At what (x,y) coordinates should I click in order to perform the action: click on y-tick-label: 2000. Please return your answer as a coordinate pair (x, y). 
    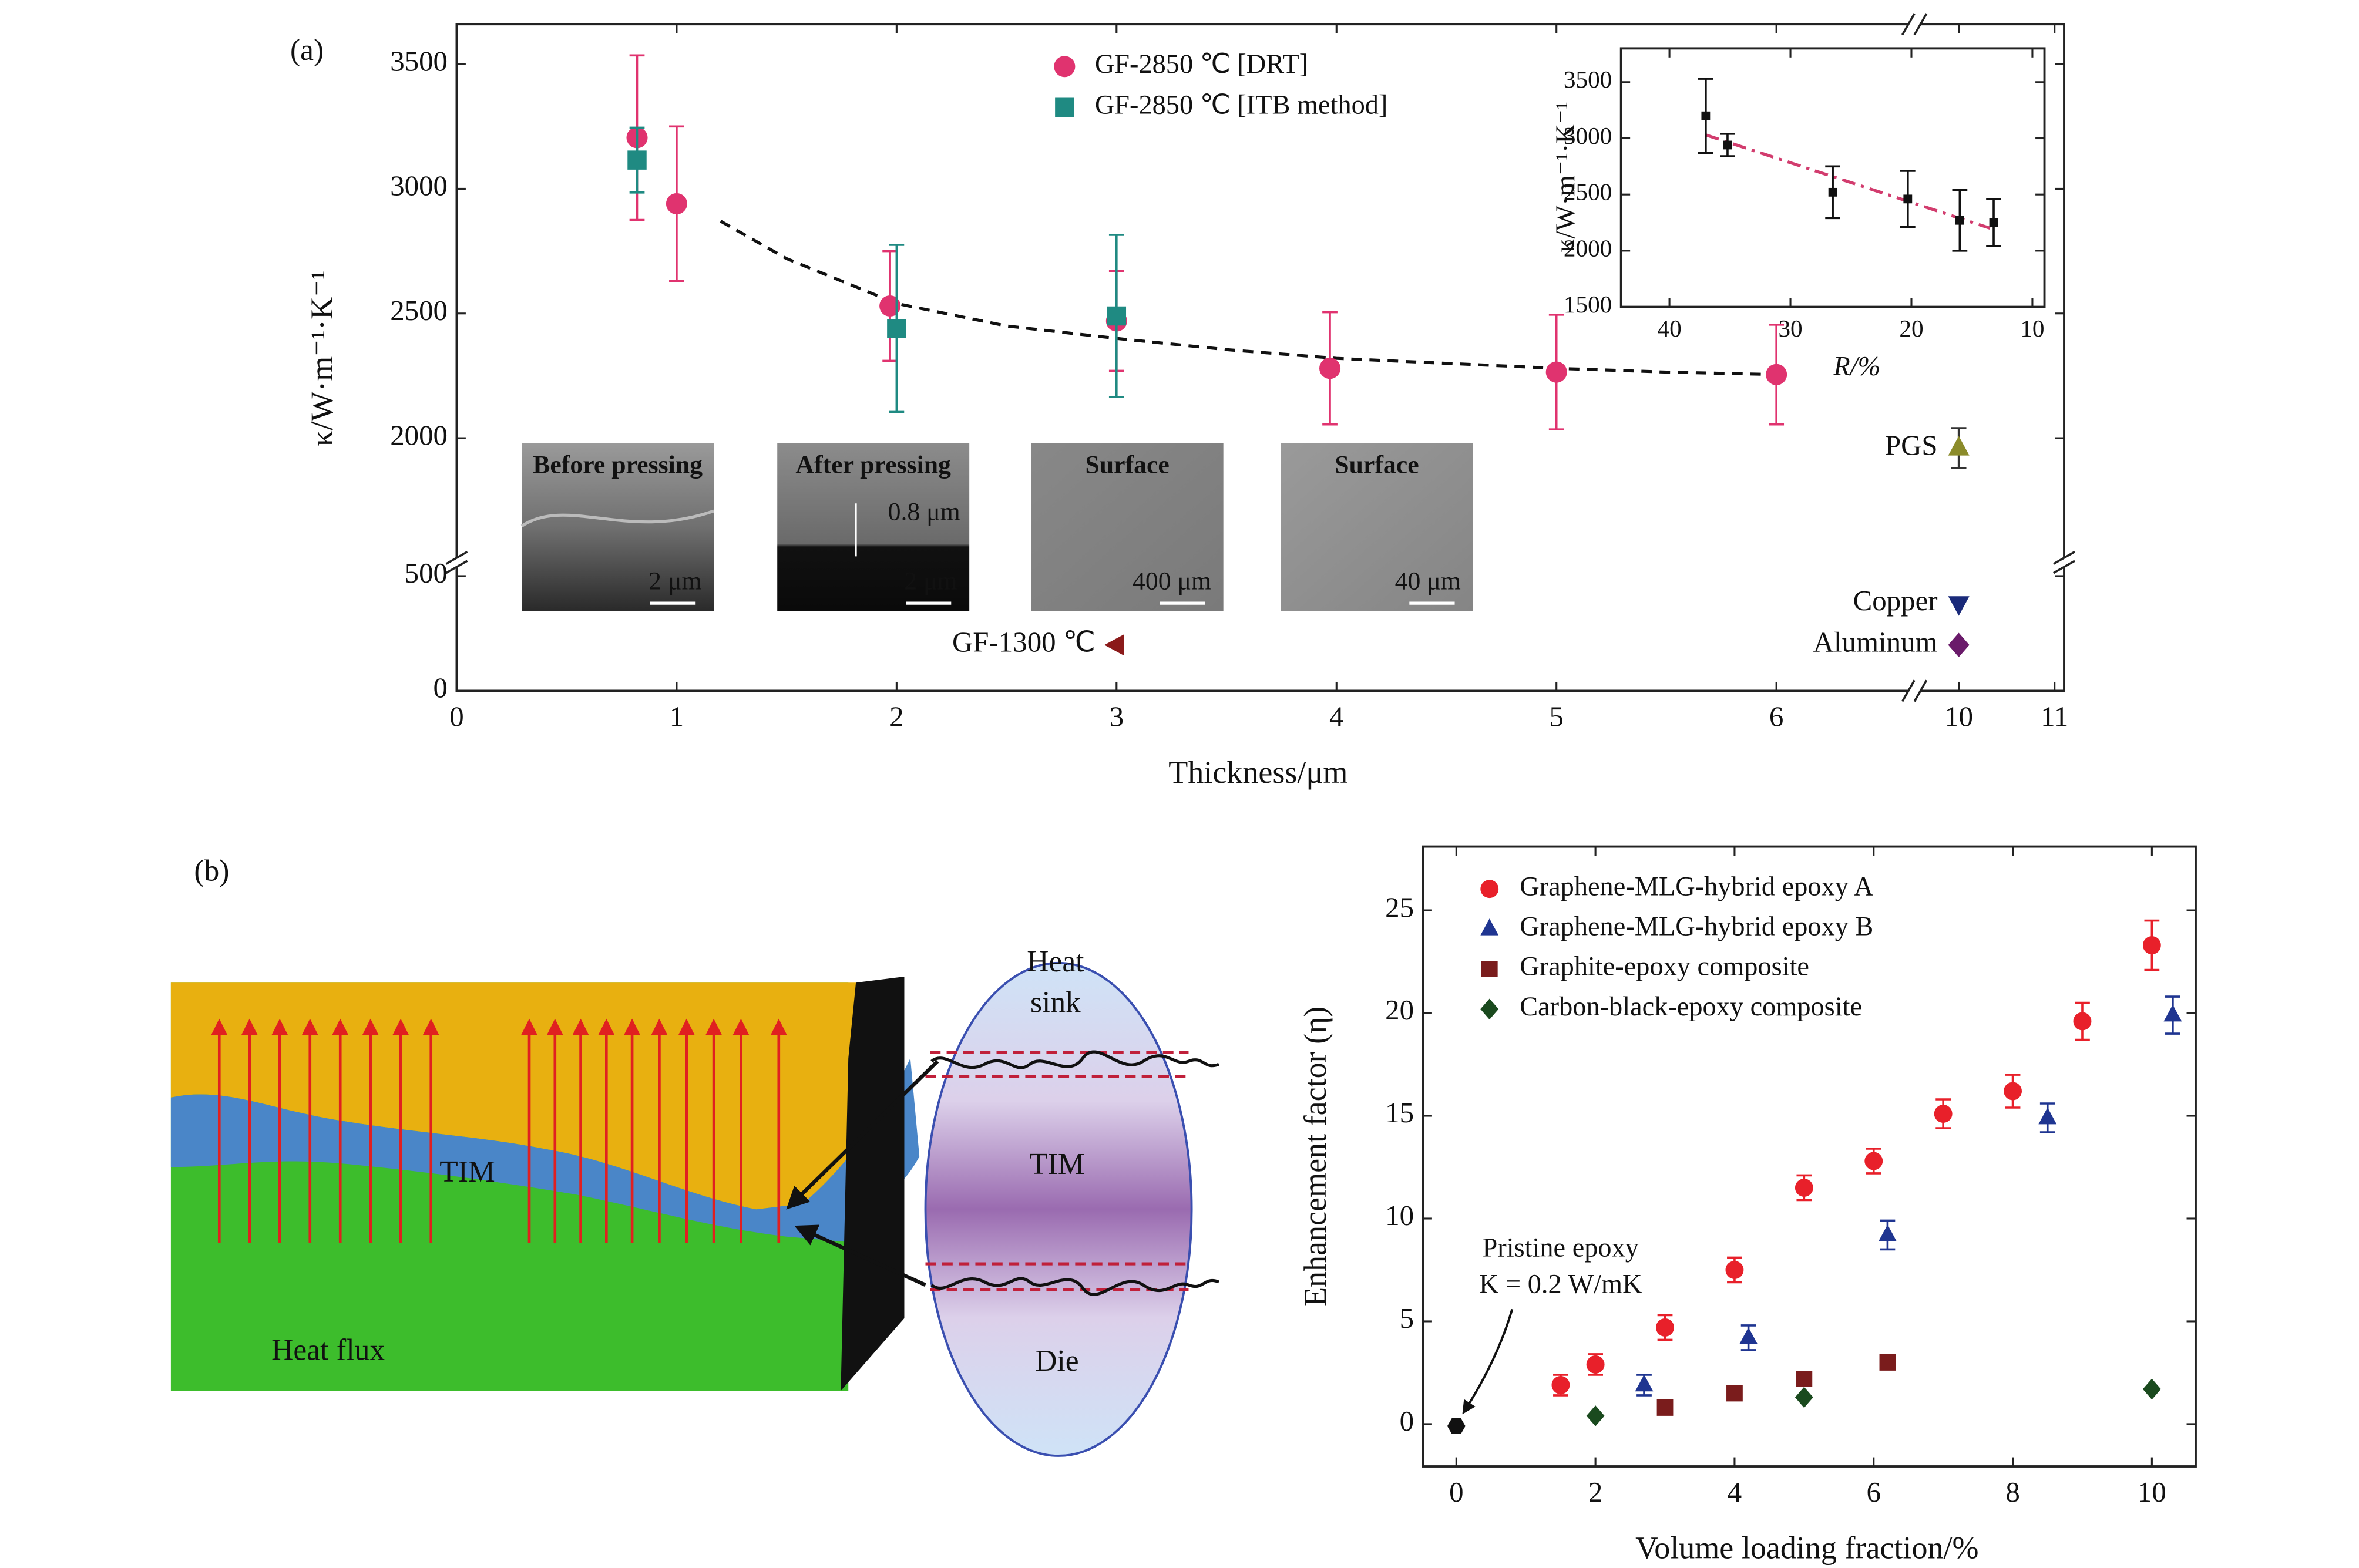
    Looking at the image, I should click on (419, 435).